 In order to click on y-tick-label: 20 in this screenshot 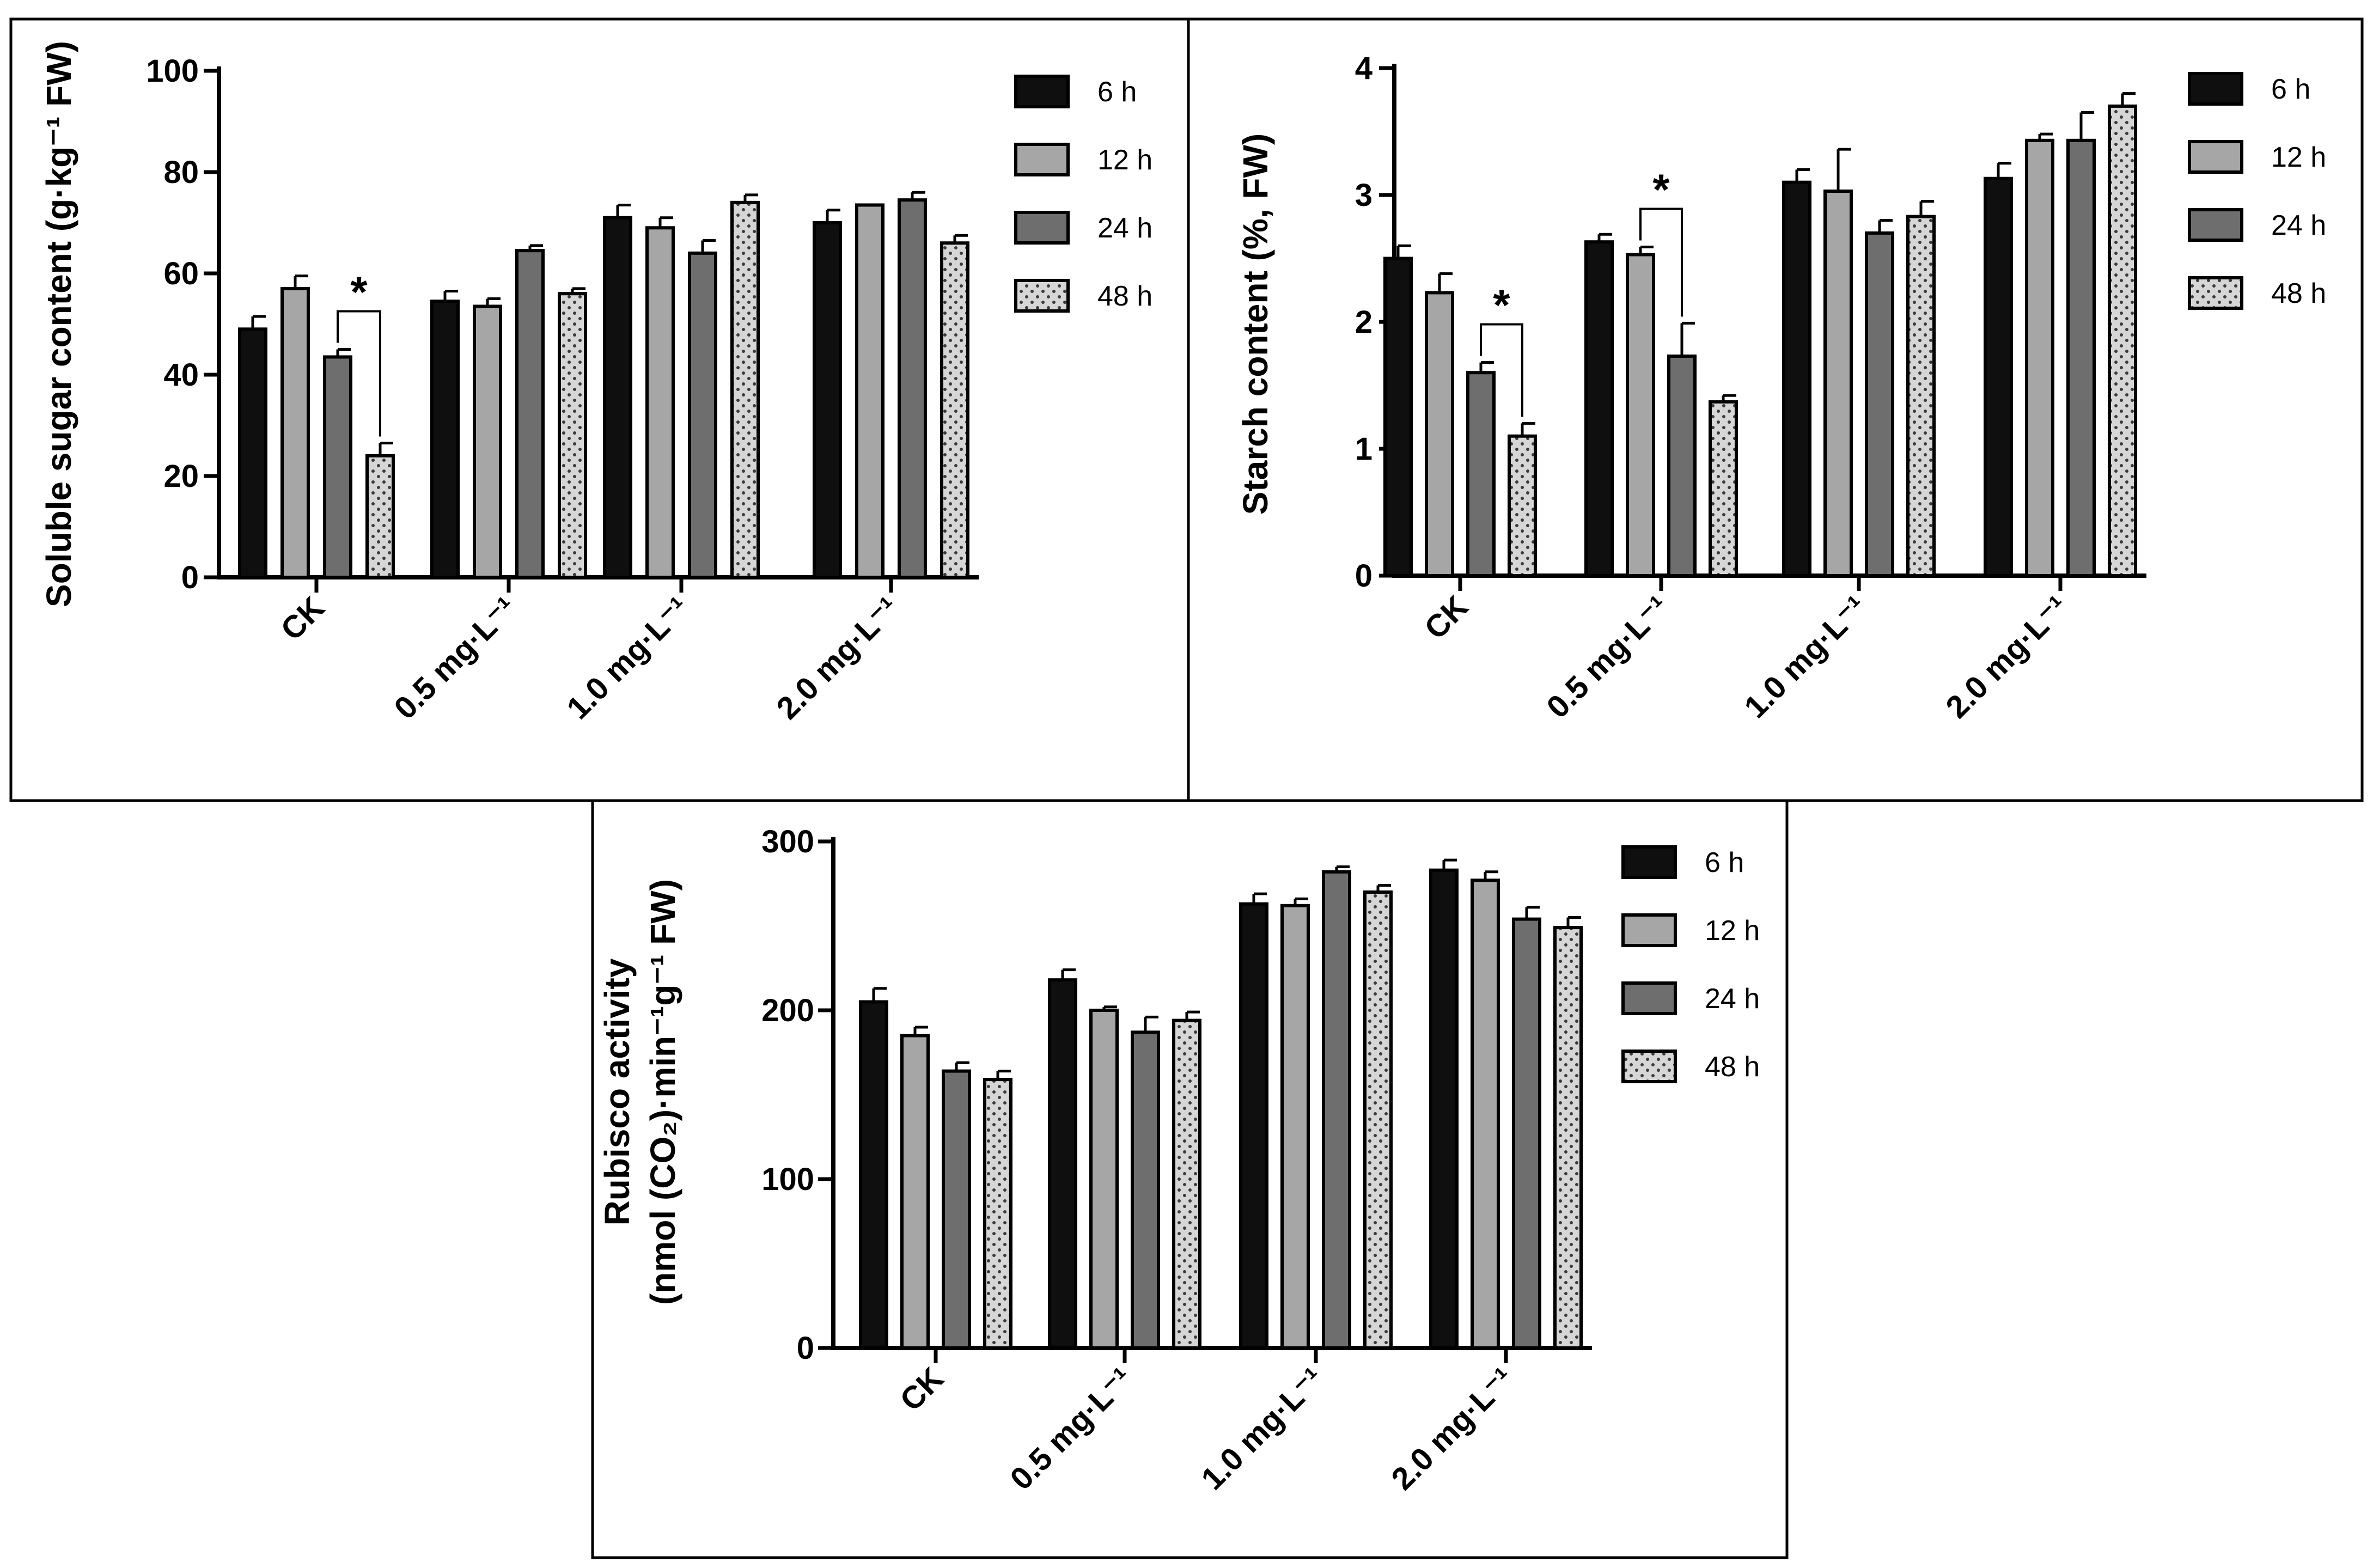, I will do `click(181, 477)`.